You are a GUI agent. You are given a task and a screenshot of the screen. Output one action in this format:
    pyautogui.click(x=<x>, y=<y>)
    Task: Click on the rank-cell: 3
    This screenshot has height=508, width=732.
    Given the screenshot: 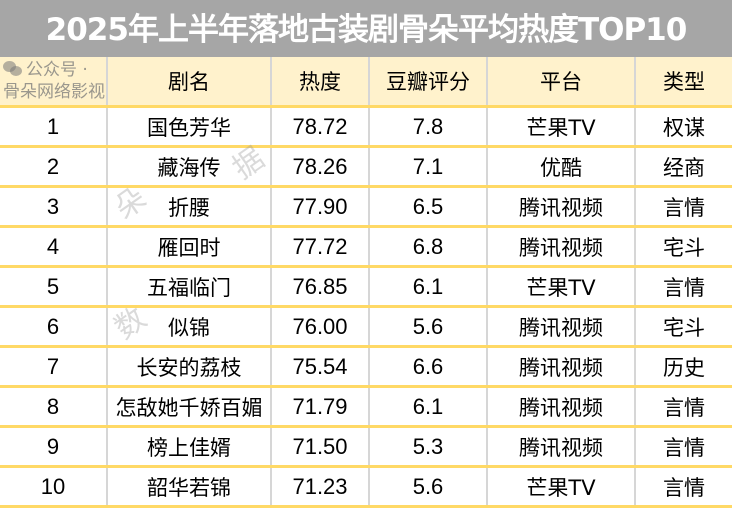 What is the action you would take?
    pyautogui.click(x=53, y=207)
    